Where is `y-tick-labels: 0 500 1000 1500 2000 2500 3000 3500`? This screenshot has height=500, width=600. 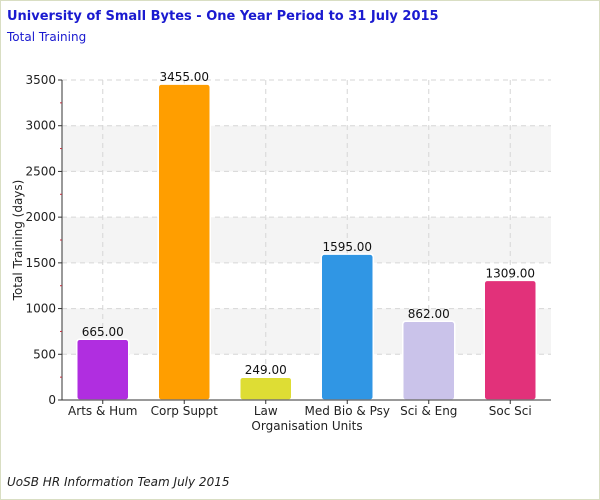 y-tick-labels: 0 500 1000 1500 2000 2500 3000 3500 is located at coordinates (40, 240).